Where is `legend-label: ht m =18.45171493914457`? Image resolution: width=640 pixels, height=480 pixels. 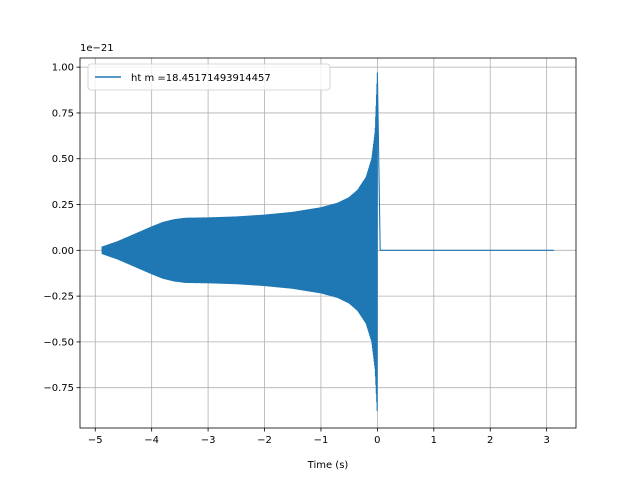
legend-label: ht m =18.45171493914457 is located at coordinates (201, 78).